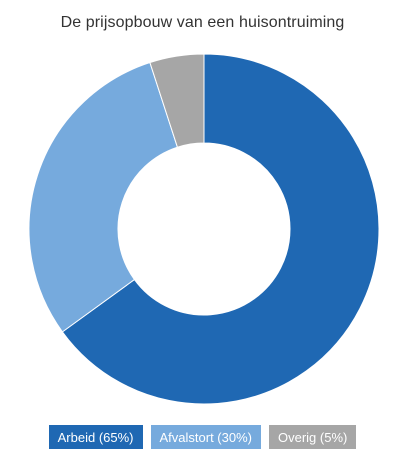  I want to click on legend-item-overig: Overig (5%), so click(313, 437).